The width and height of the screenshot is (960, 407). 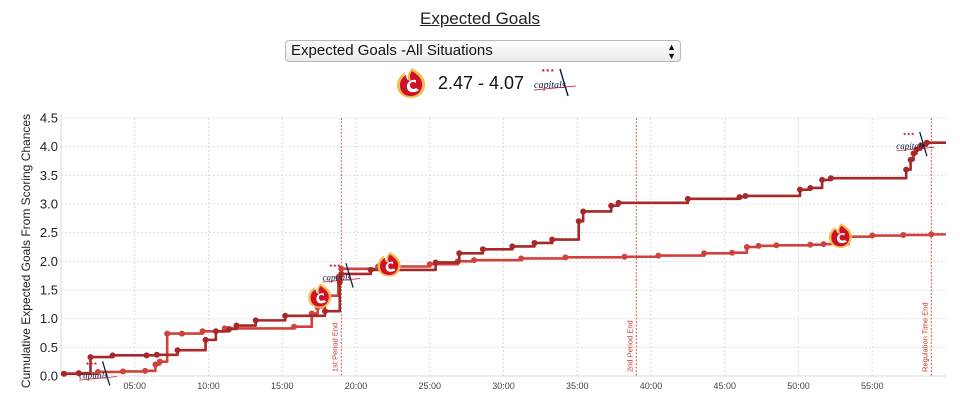 What do you see at coordinates (49, 347) in the screenshot?
I see `y-tick-label: 0.5` at bounding box center [49, 347].